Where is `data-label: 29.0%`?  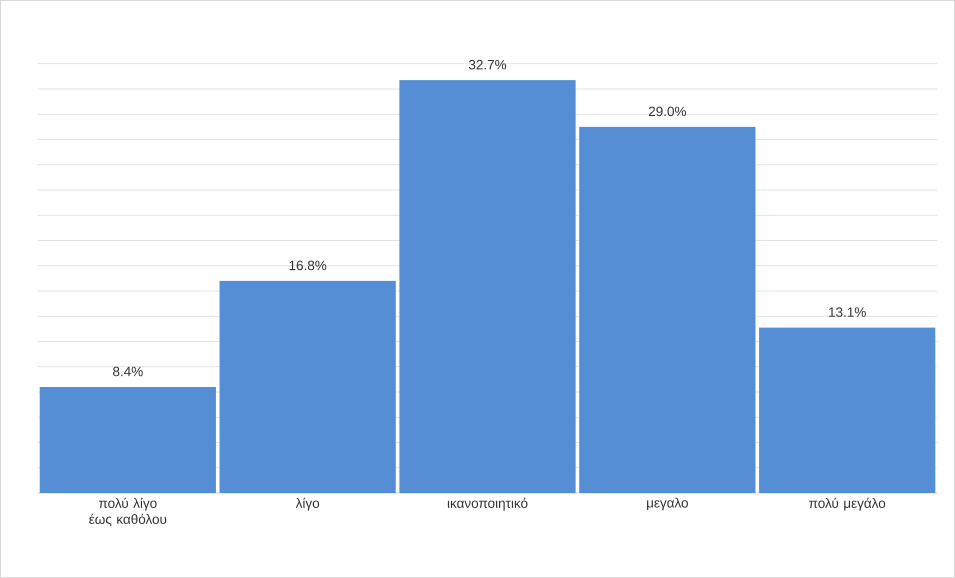 data-label: 29.0% is located at coordinates (667, 111).